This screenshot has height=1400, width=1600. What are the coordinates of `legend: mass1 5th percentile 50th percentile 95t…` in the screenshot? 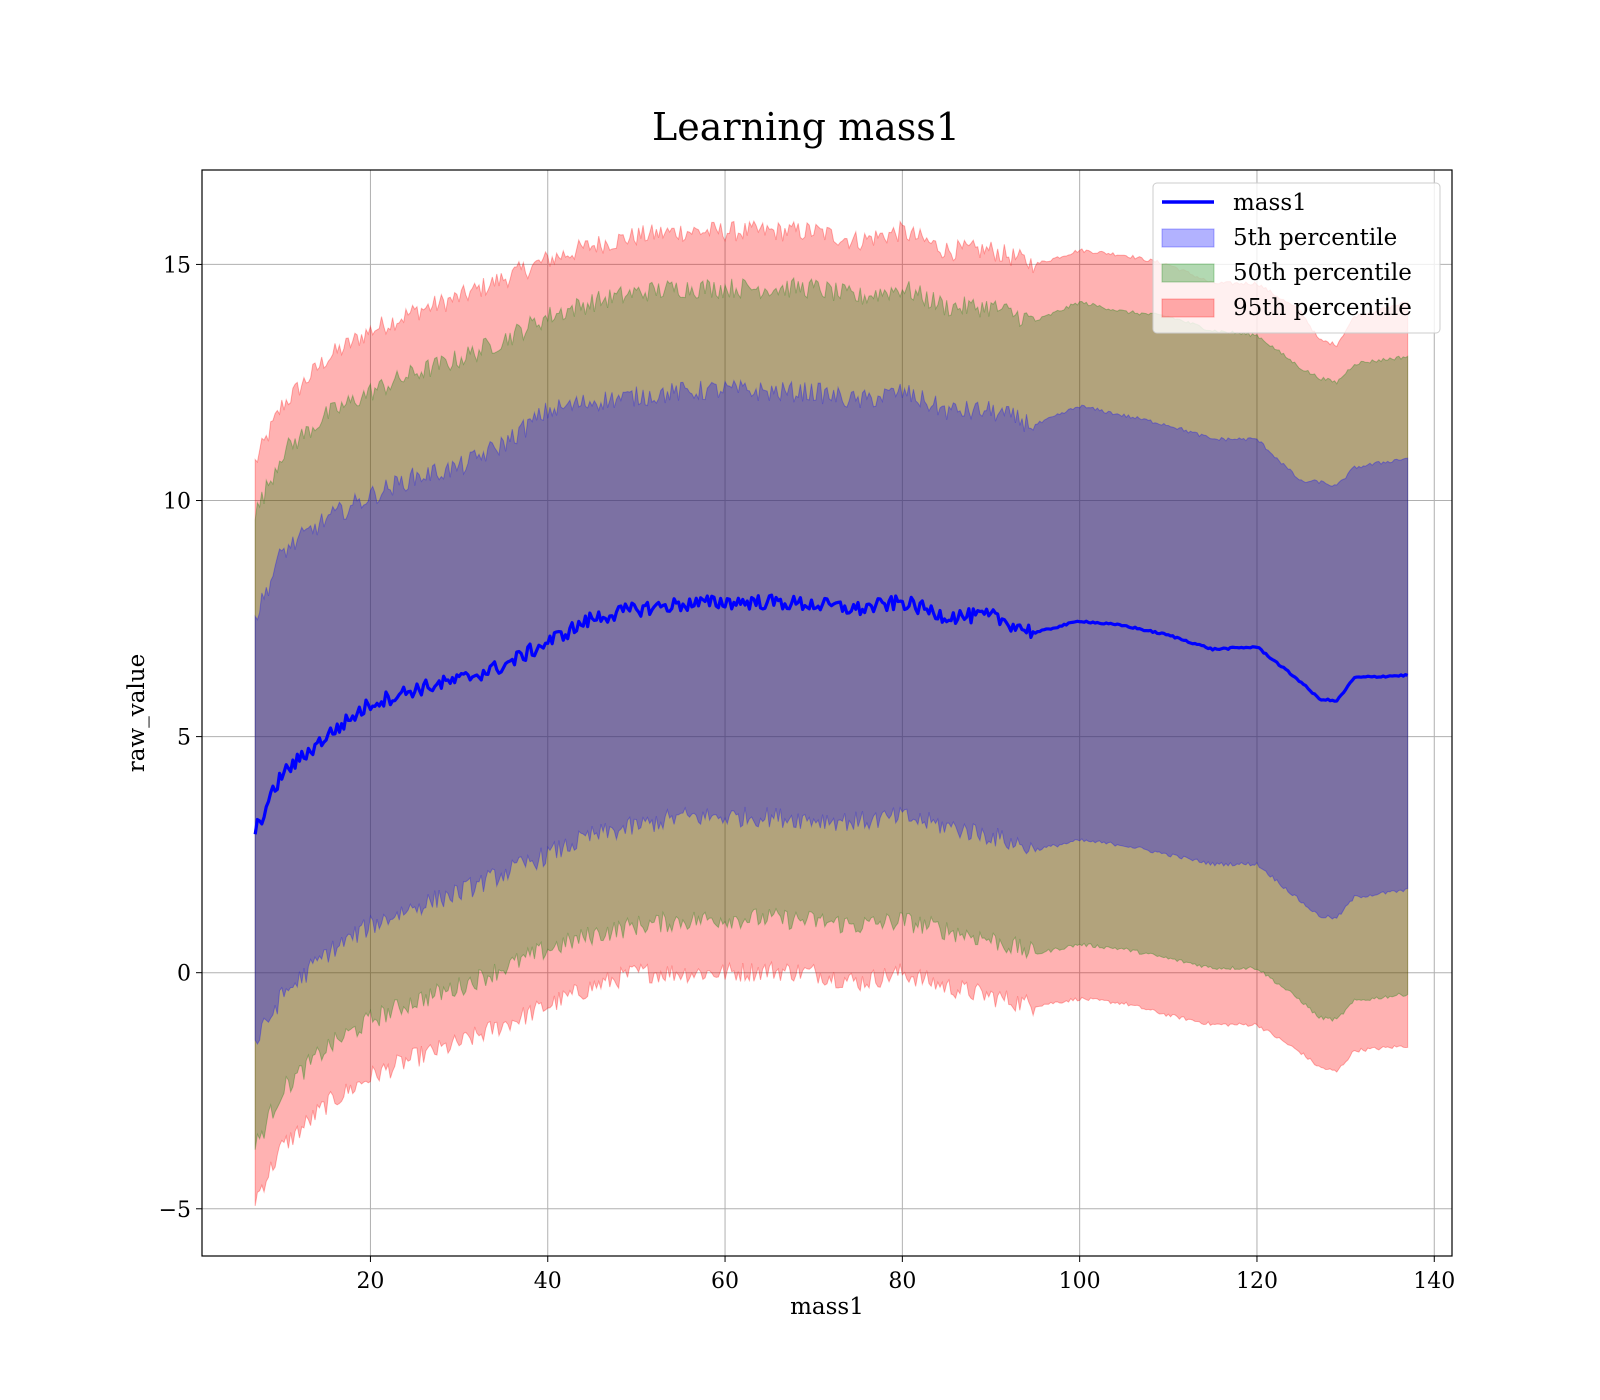 It's located at (1296, 258).